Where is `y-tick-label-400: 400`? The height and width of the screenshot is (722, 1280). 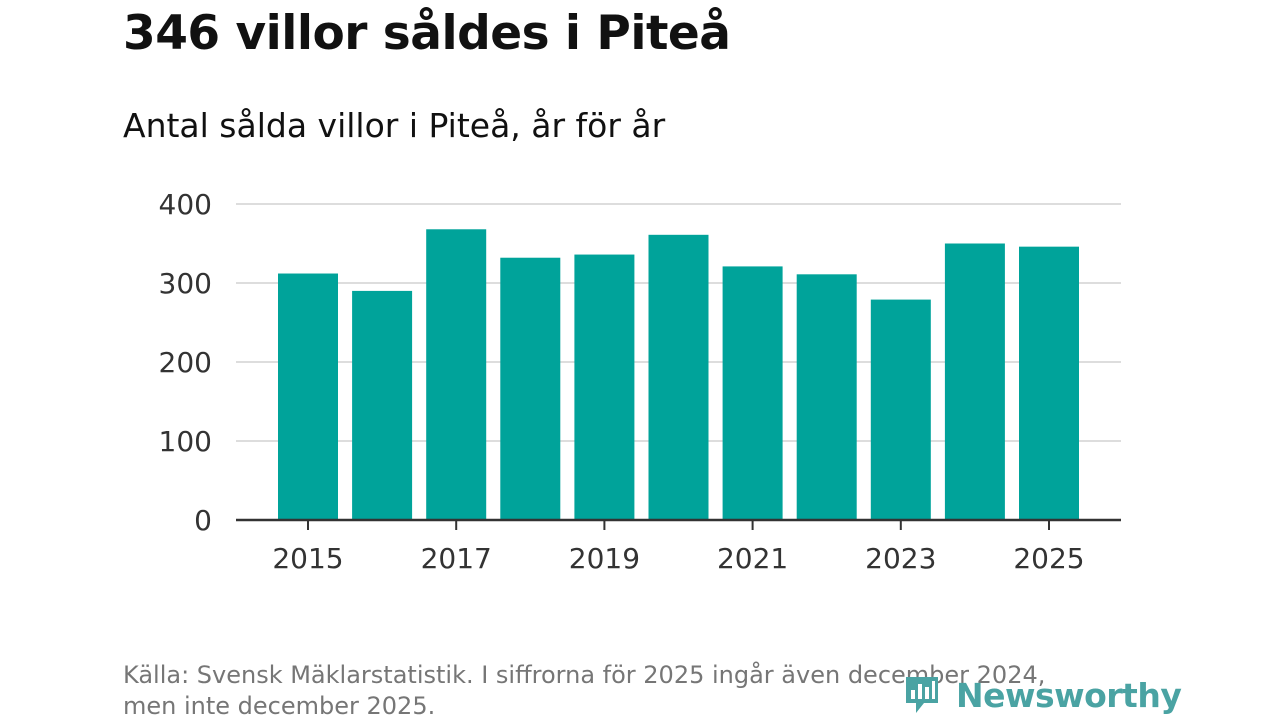
y-tick-label-400: 400 is located at coordinates (185, 204).